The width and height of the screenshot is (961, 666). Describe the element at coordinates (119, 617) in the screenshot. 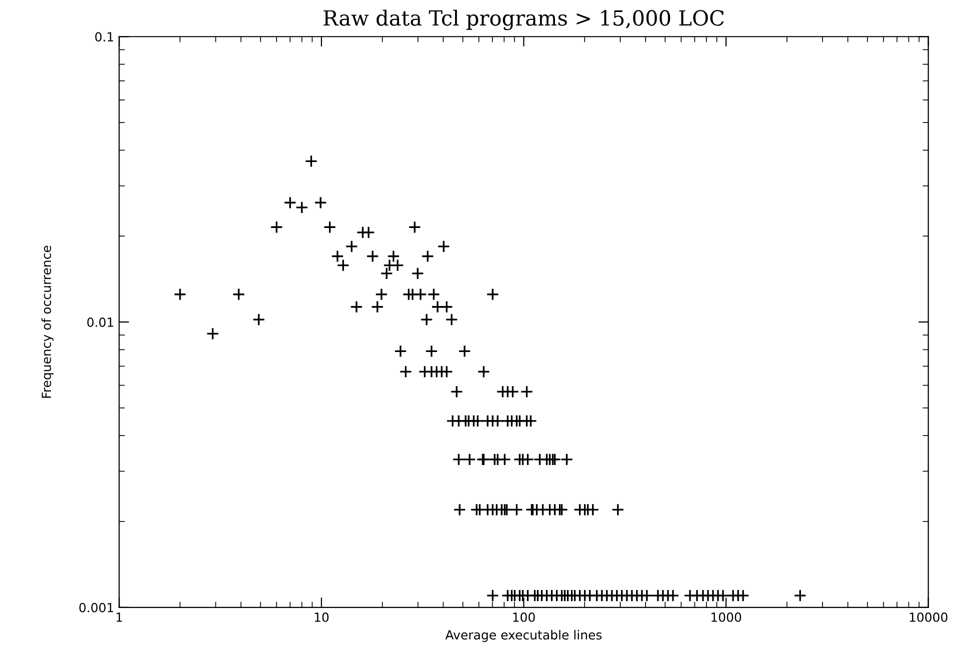

I see `x-tick-label: 1` at that location.